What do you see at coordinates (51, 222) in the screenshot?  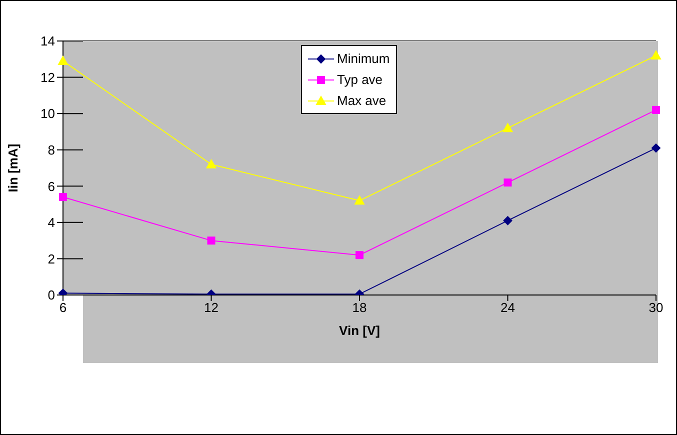 I see `y-tick-label: 4` at bounding box center [51, 222].